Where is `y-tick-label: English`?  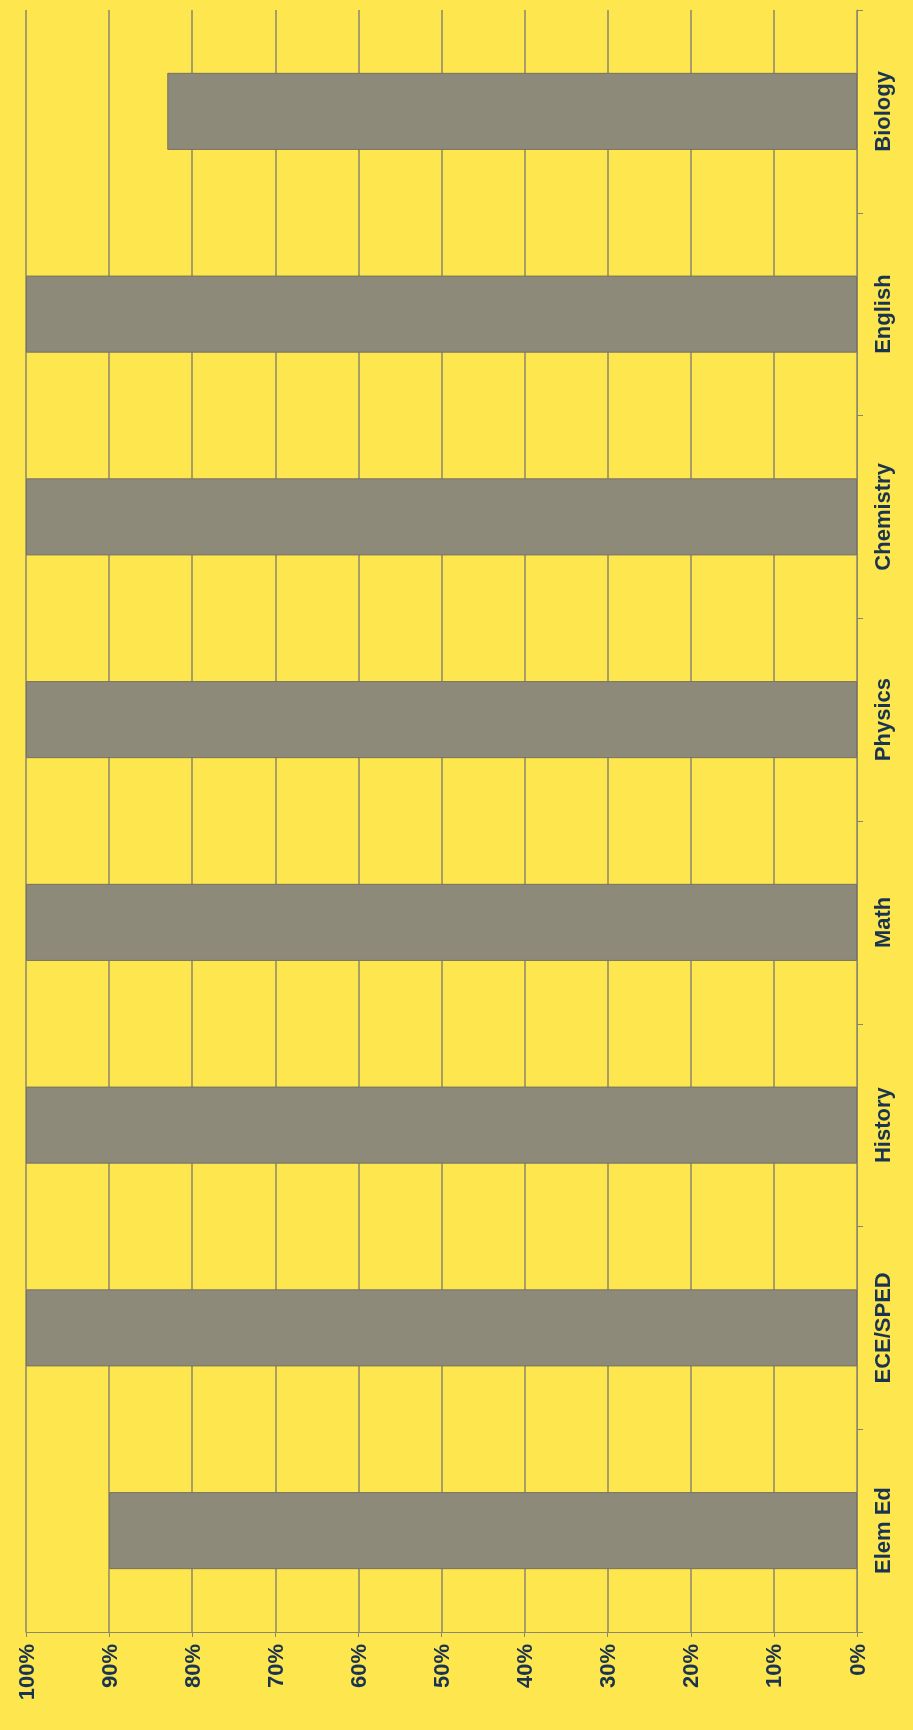 y-tick-label: English is located at coordinates (882, 314).